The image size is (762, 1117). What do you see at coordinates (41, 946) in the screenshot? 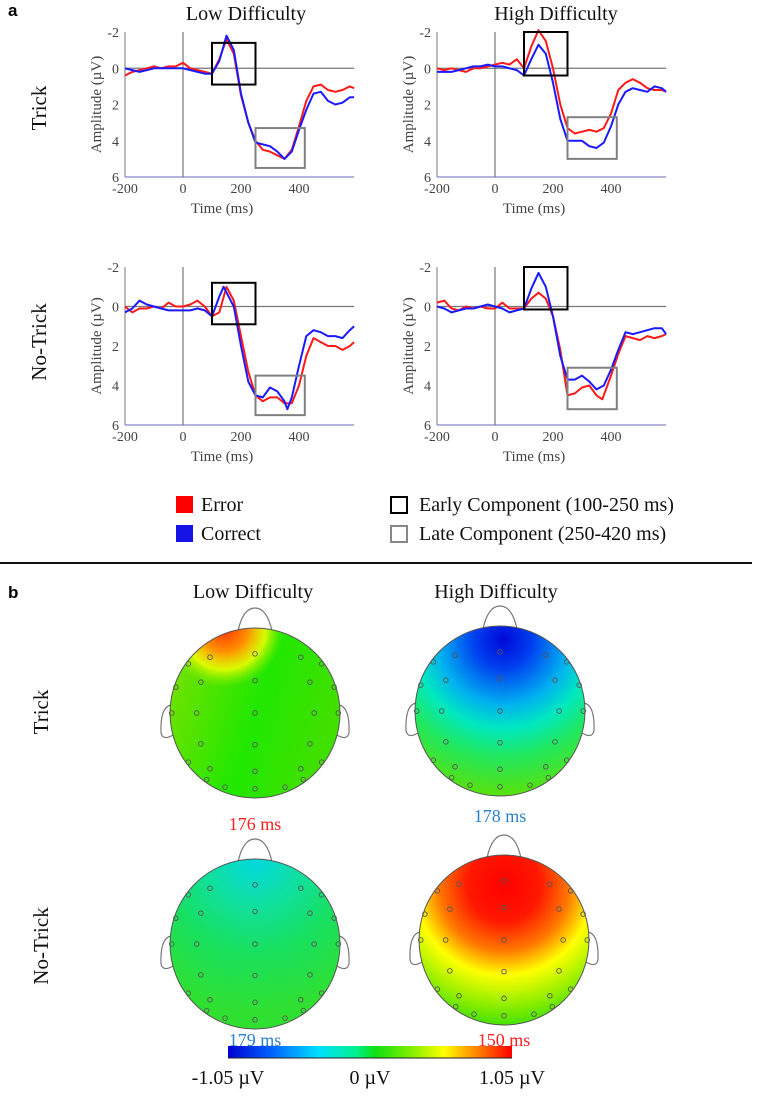
I see `topo-row-title-no-trick: No-Trick` at bounding box center [41, 946].